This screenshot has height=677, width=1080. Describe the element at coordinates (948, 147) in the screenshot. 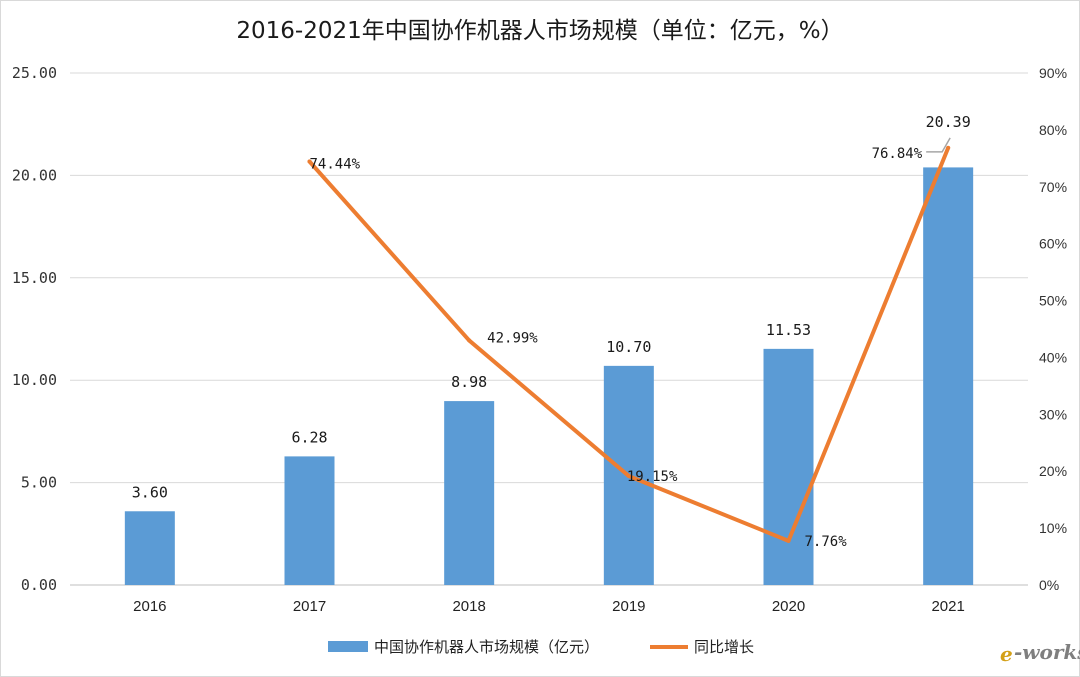

I see `growth-point-2021` at that location.